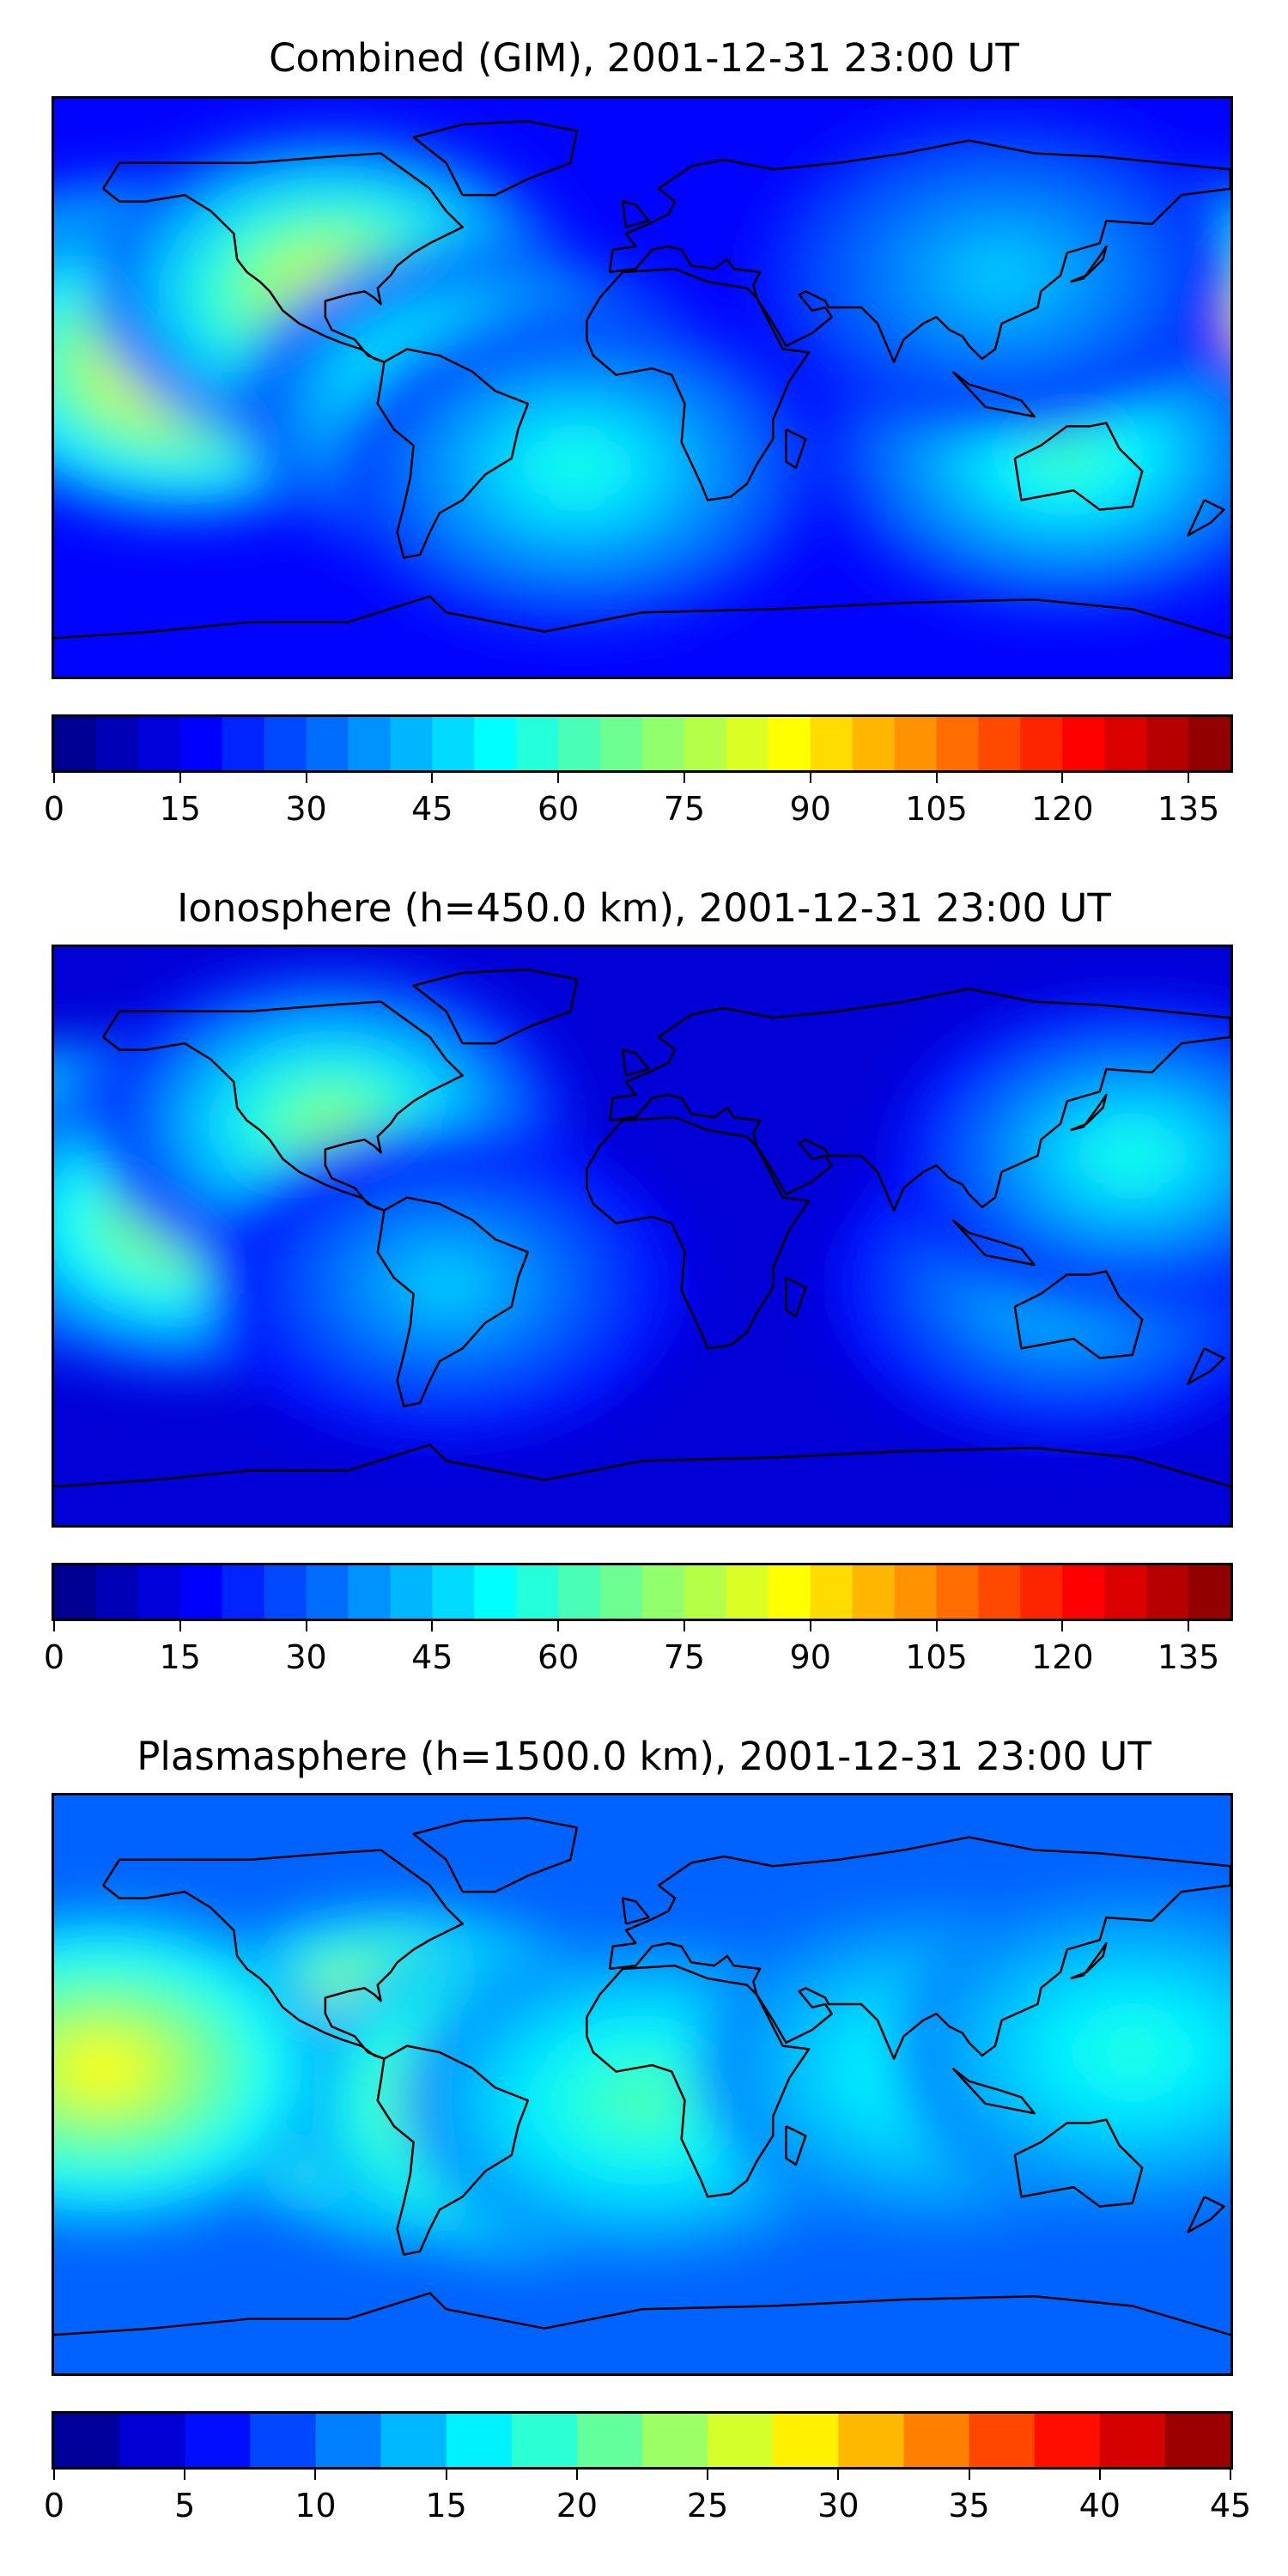 The width and height of the screenshot is (1288, 2576). I want to click on tick-label: 75, so click(684, 1657).